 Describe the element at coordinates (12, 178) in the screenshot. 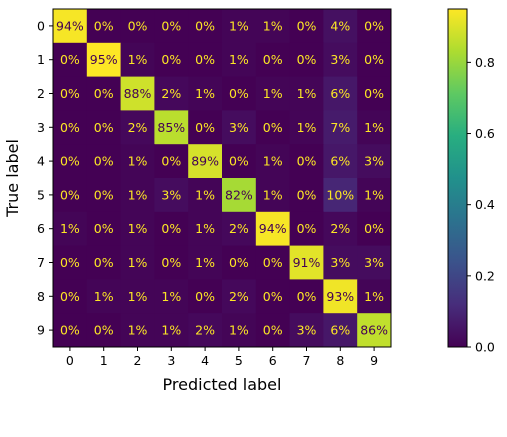

I see `y-axis-label: True label` at that location.